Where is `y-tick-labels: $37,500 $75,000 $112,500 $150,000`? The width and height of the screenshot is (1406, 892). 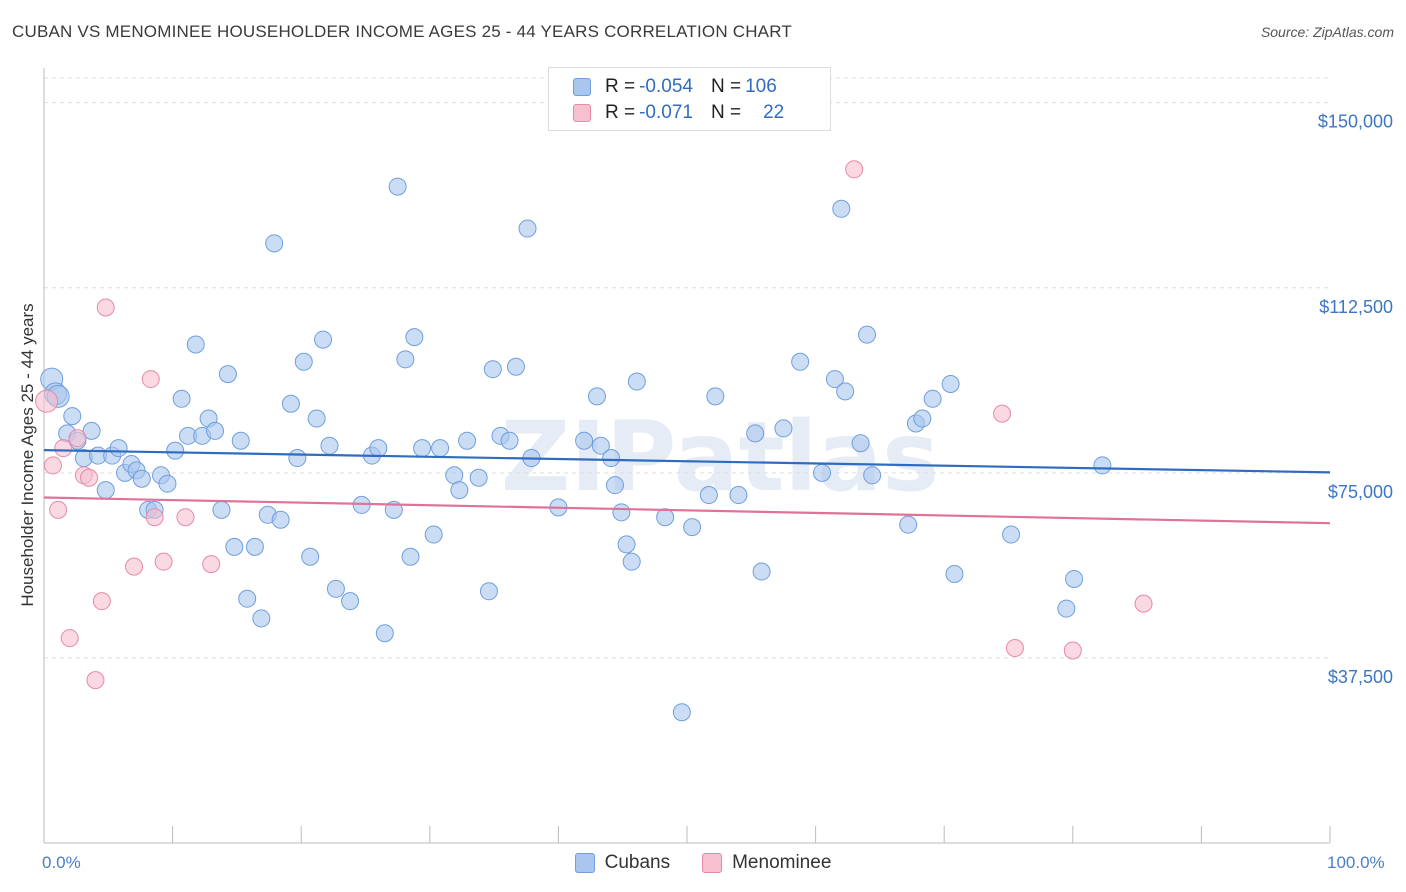 y-tick-labels: $37,500 $75,000 $112,500 $150,000 is located at coordinates (1355, 399).